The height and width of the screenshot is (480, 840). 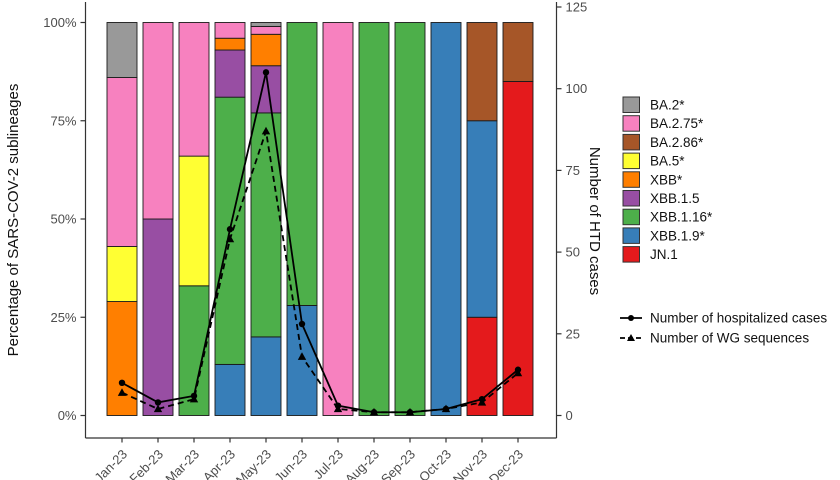 What do you see at coordinates (63, 120) in the screenshot?
I see `left-tick-label: 75%` at bounding box center [63, 120].